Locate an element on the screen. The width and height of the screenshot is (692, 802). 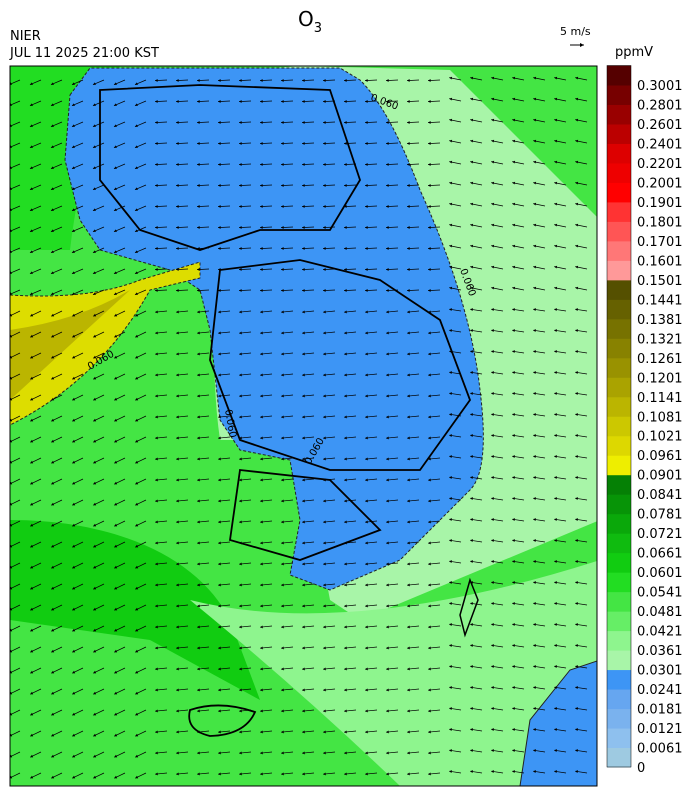
plume-core is located at coordinates (70, 345).